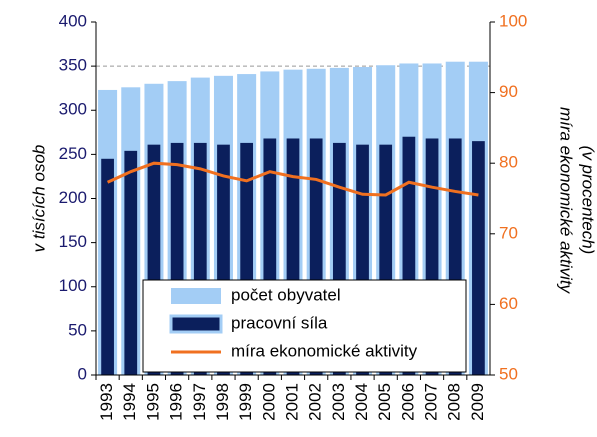  What do you see at coordinates (286, 294) in the screenshot?
I see `legend-label: počet obyvatel` at bounding box center [286, 294].